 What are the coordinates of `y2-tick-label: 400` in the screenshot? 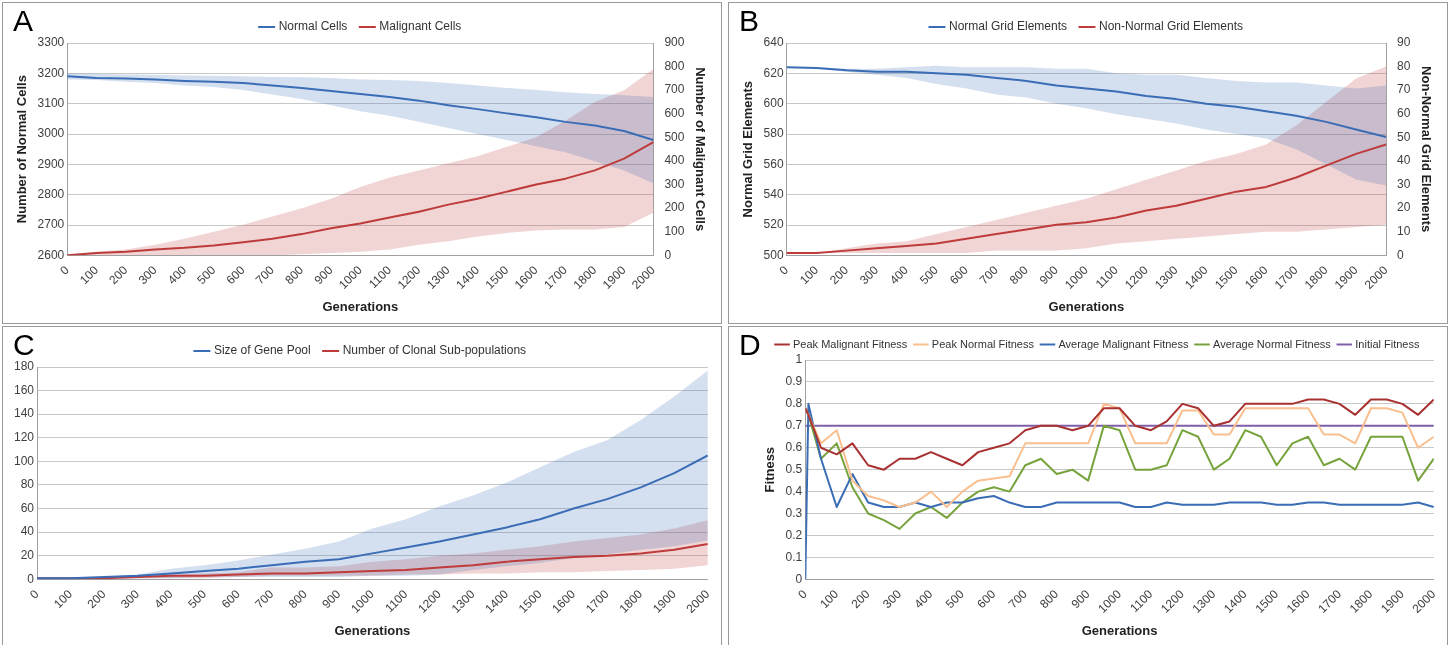 It's located at (674, 160).